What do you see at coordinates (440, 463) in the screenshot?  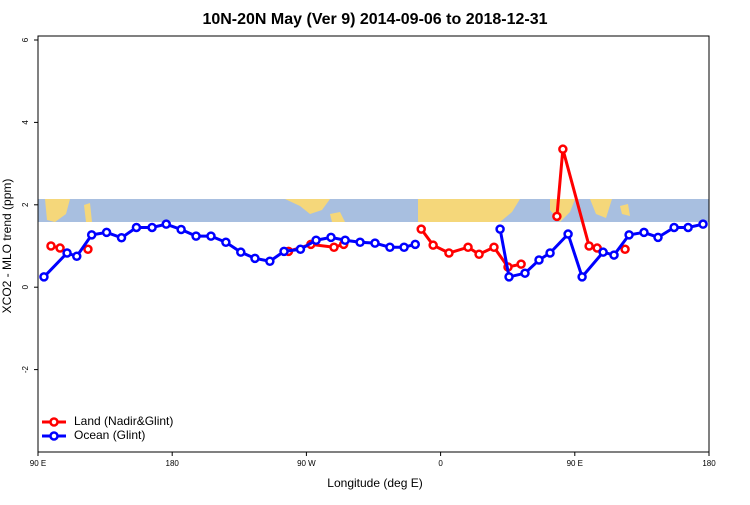 I see `x-tick-label: 0` at bounding box center [440, 463].